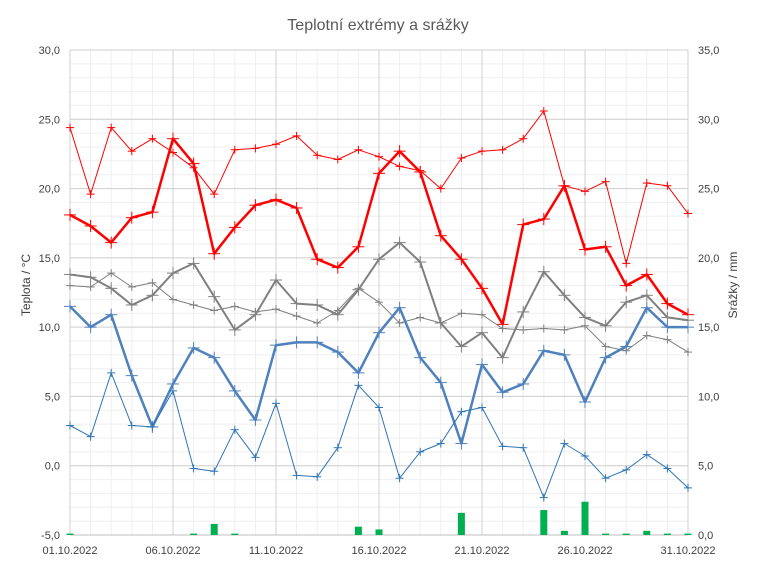  What do you see at coordinates (26, 285) in the screenshot?
I see `y-axis-title-left: Teplota / °C` at bounding box center [26, 285].